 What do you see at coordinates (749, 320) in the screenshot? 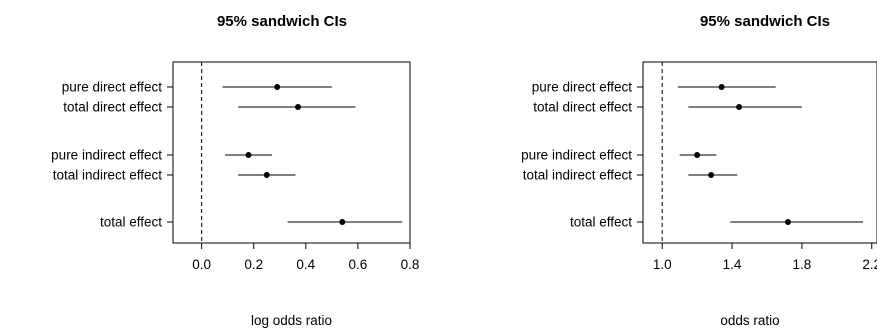
I see `x-axis-label: odds ratio` at bounding box center [749, 320].